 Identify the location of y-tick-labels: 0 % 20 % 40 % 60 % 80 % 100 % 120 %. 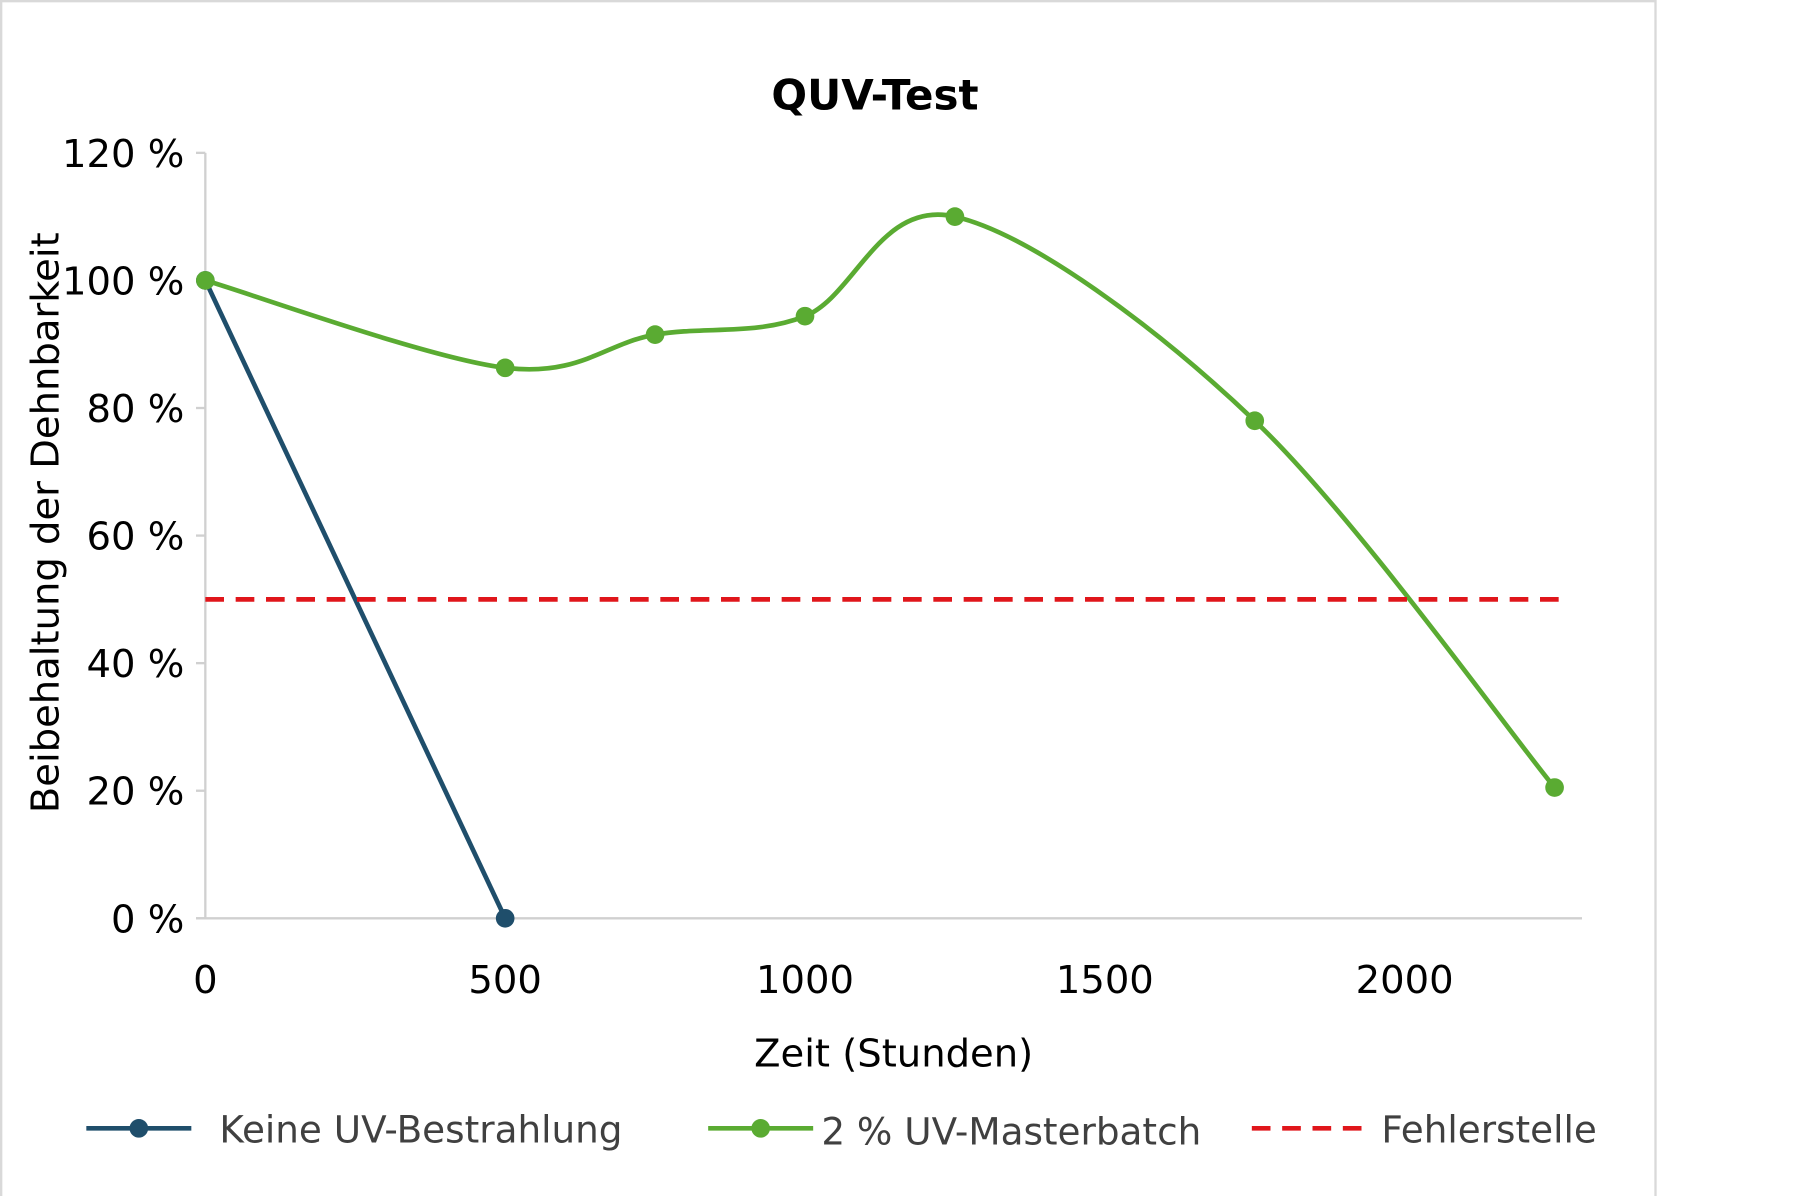
(134, 537).